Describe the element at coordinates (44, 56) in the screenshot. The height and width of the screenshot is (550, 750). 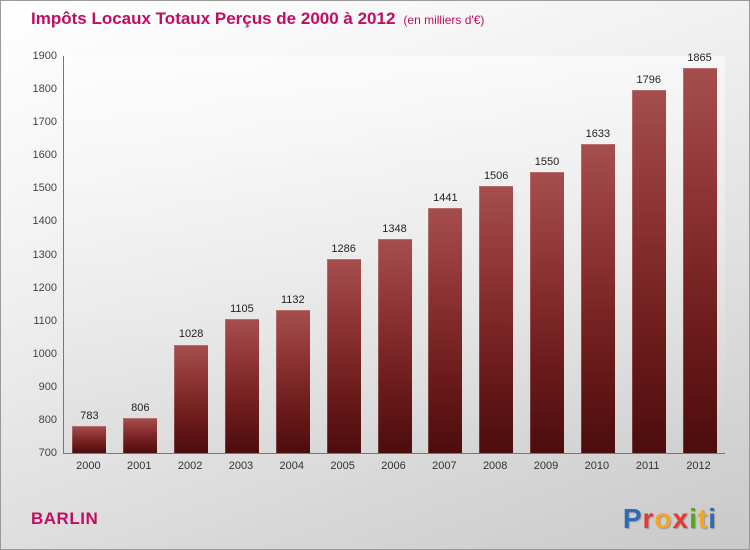
I see `y-tick-label: 1900` at that location.